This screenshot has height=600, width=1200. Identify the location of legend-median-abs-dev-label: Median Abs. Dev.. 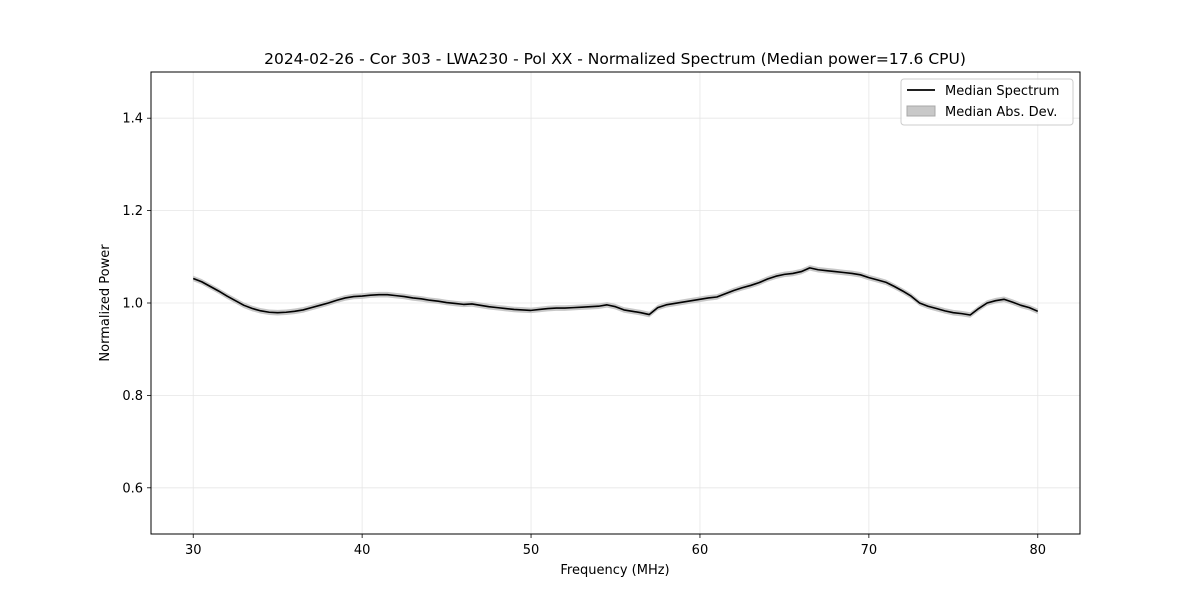
(1001, 112).